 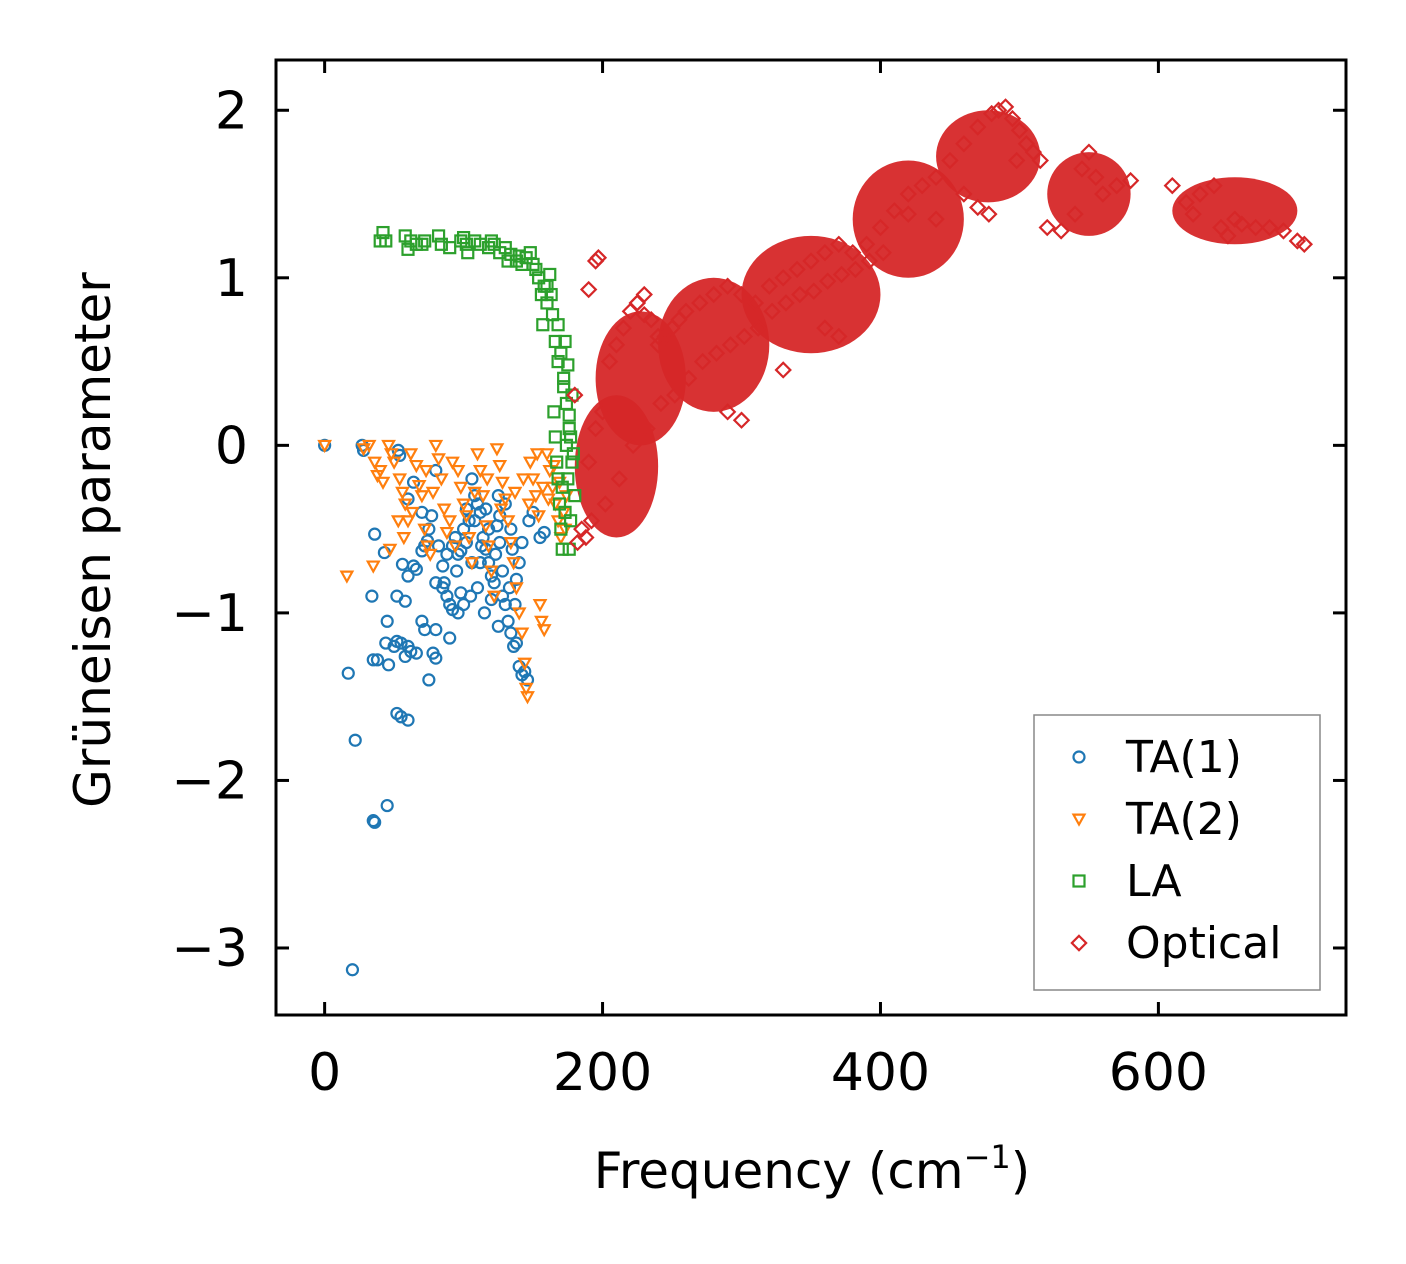 I want to click on y-tick-label: 1, so click(x=231, y=279).